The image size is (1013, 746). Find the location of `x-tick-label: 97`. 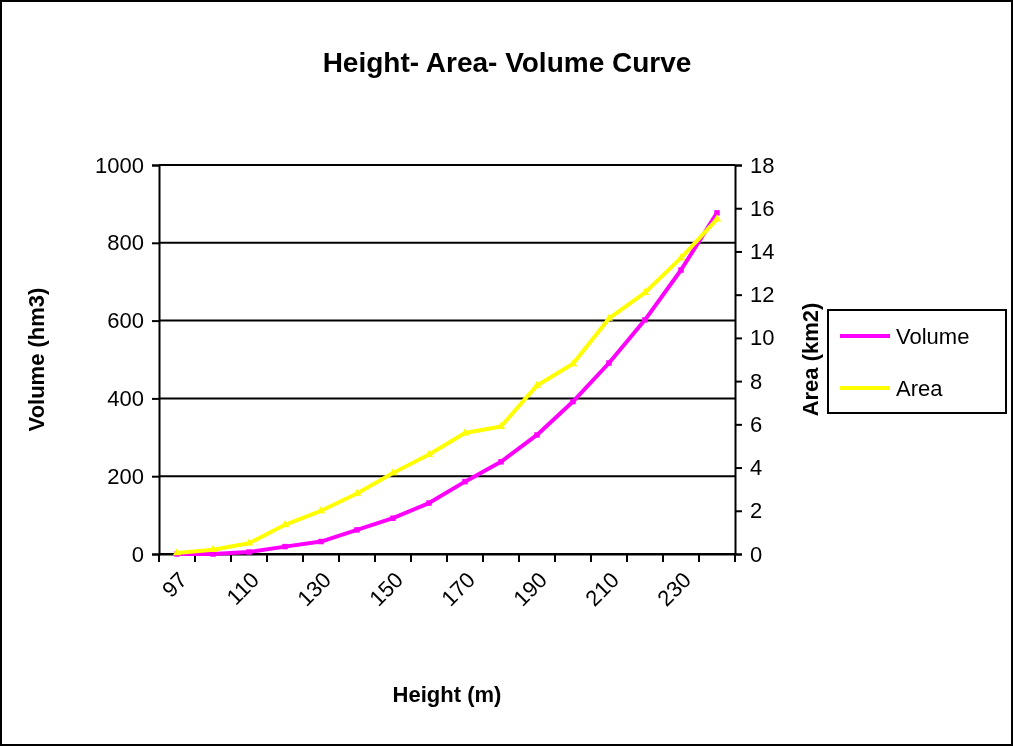

x-tick-label: 97 is located at coordinates (174, 585).